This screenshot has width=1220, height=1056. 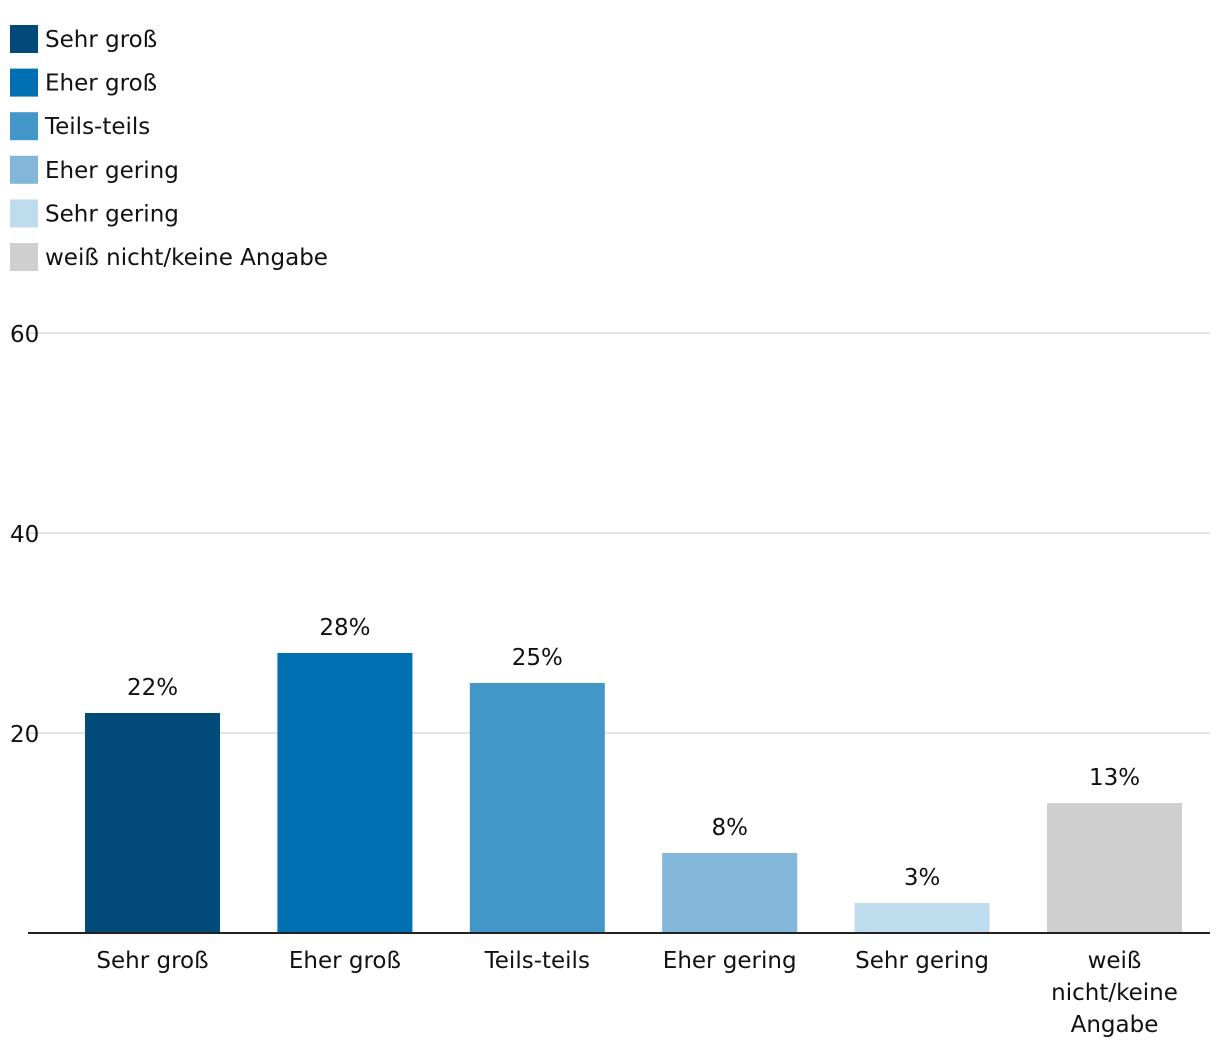 What do you see at coordinates (186, 258) in the screenshot?
I see `legend-label: weiß nicht/keine Angabe` at bounding box center [186, 258].